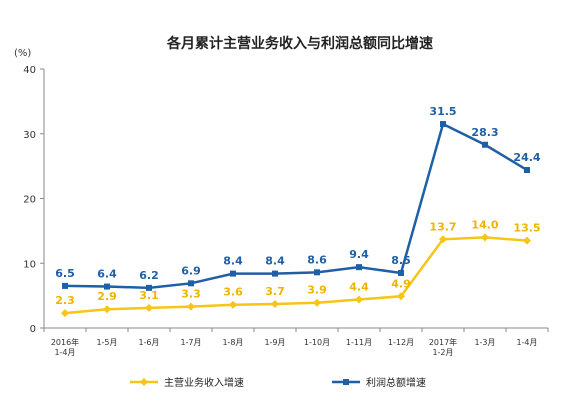 This screenshot has width=570, height=406. Describe the element at coordinates (484, 132) in the screenshot. I see `data-label: 28.3` at that location.